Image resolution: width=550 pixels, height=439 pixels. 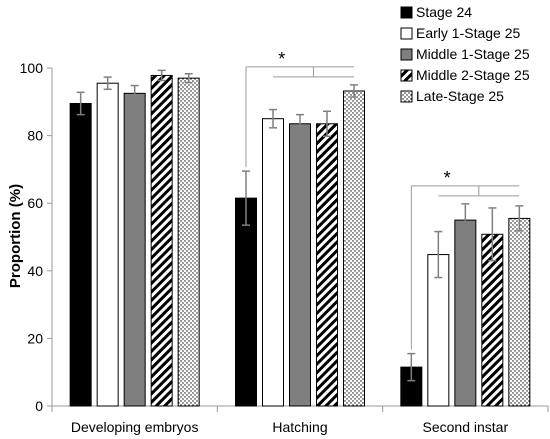 I want to click on y-axis: 0 20 40 60 80 100, so click(x=36, y=237).